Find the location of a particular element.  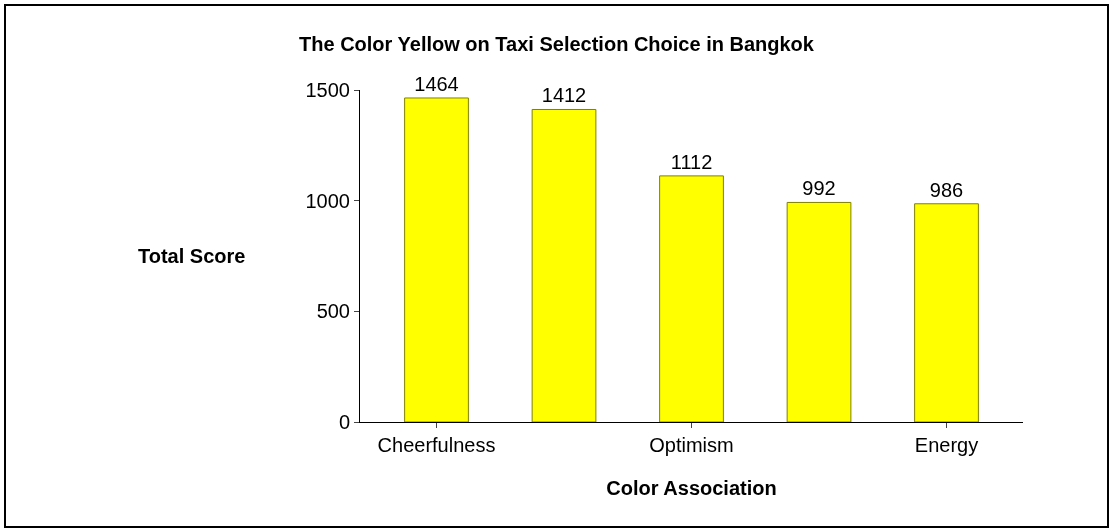

data-label: 986 is located at coordinates (946, 189).